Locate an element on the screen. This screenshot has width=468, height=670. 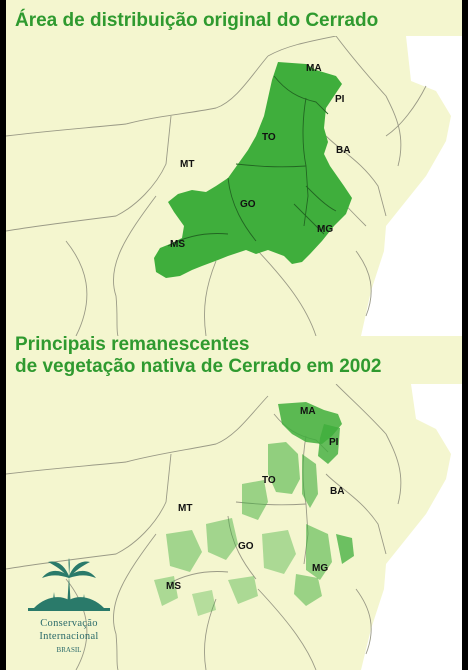
cerrado-original-area is located at coordinates (253, 170).